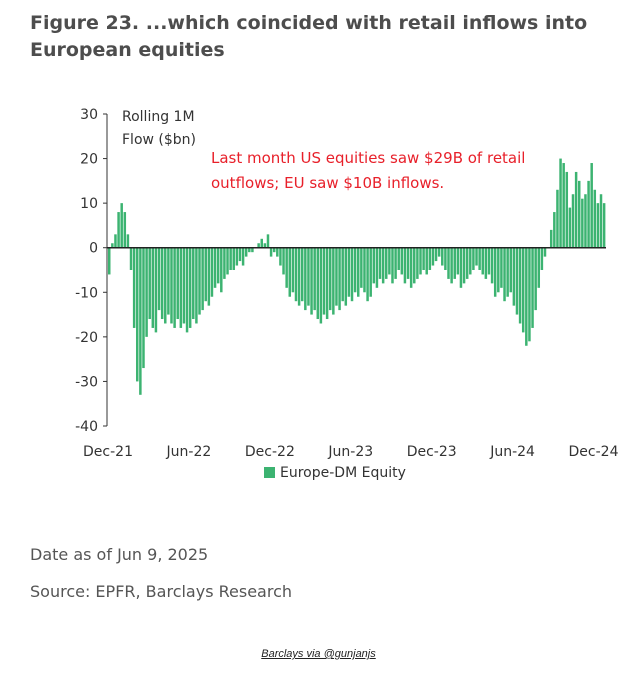  I want to click on credit-link: Barclays via @gunjanjs, so click(318, 654).